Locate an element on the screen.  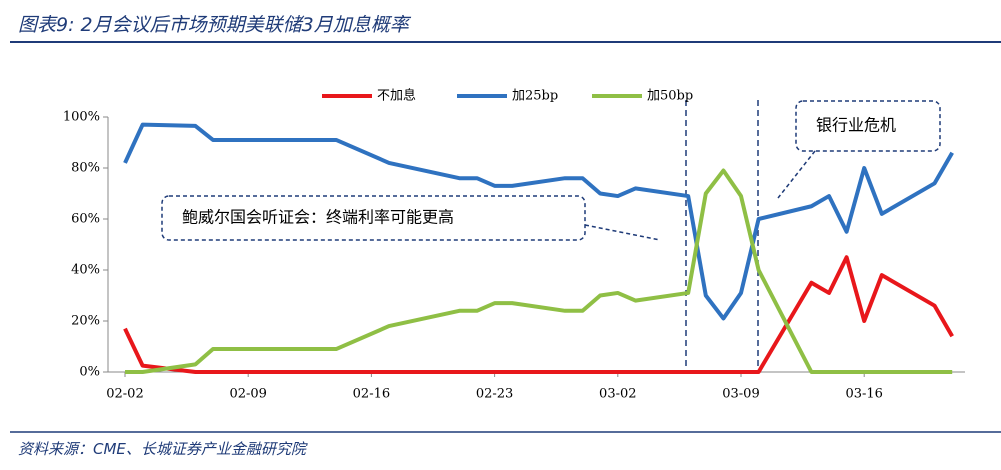
x-tick-label: 03-02 is located at coordinates (617, 394).